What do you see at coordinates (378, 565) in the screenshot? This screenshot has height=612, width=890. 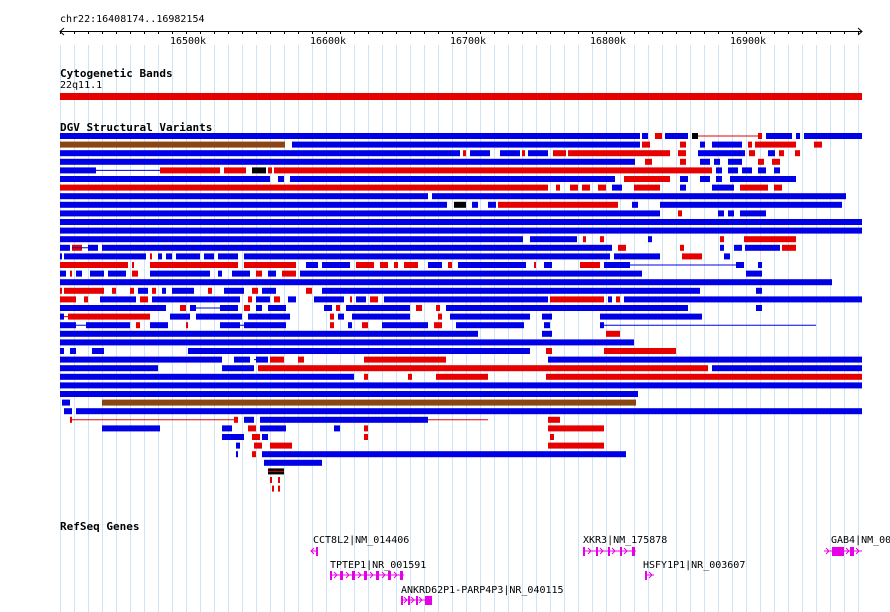 I see `gene-label-tptep1: TPTEP1|NR_001591` at bounding box center [378, 565].